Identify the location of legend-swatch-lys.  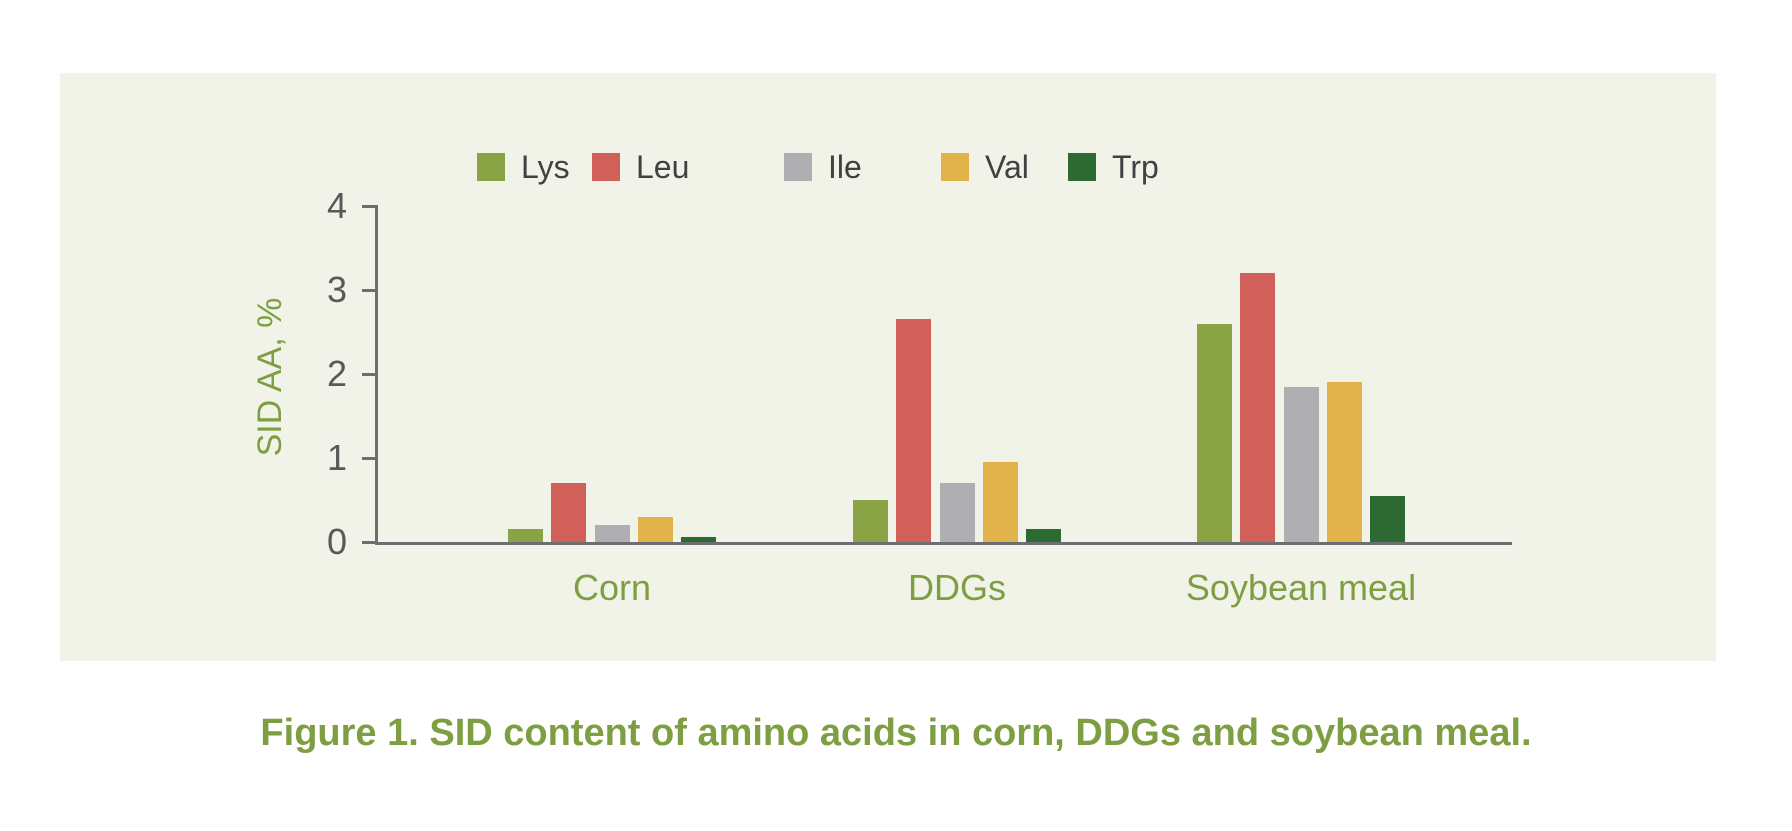
(491, 167).